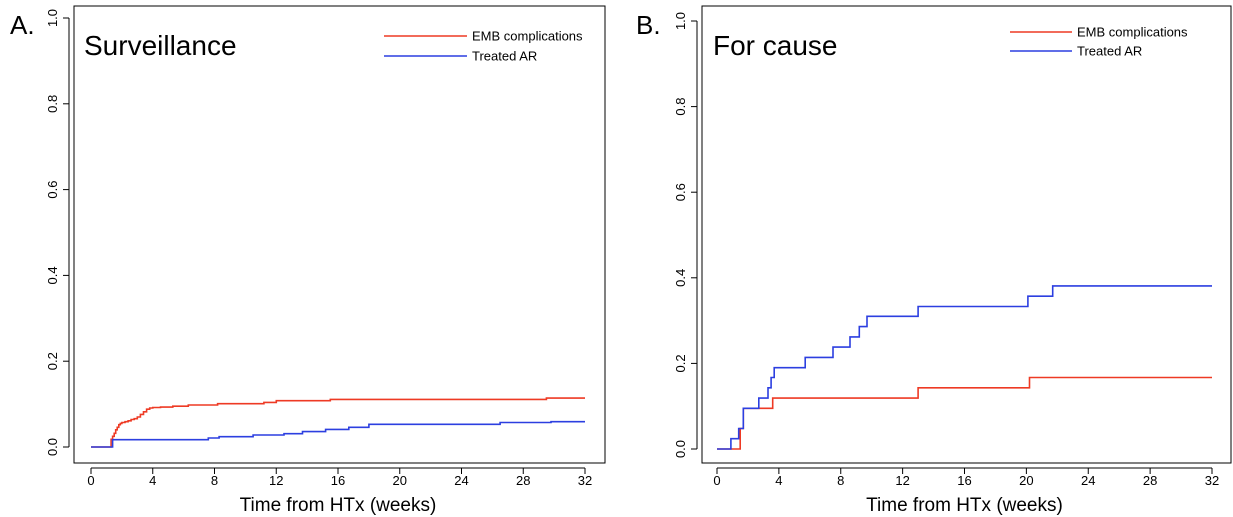 This screenshot has width=1233, height=517. What do you see at coordinates (648, 25) in the screenshot?
I see `panel-label: B.` at bounding box center [648, 25].